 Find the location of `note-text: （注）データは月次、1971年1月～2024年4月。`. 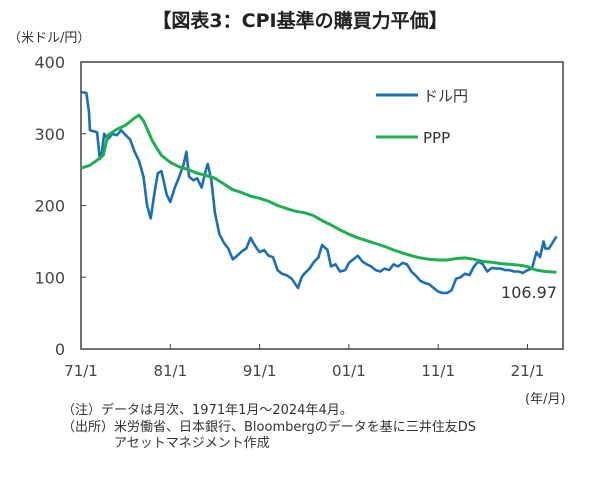

note-text: （注）データは月次、1971年1月～2024年4月。 is located at coordinates (207, 410).